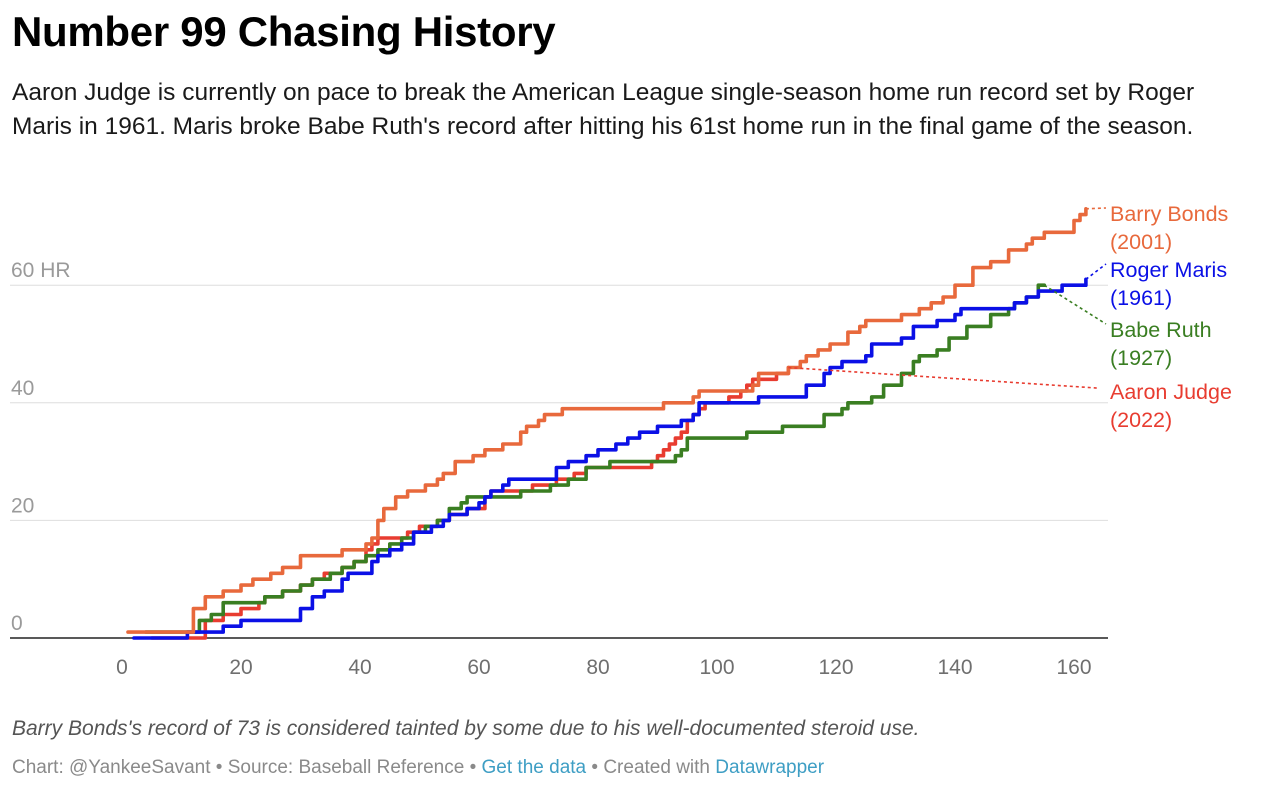 This screenshot has width=1276, height=804. Describe the element at coordinates (954, 667) in the screenshot. I see `x-tick-label: 140` at that location.